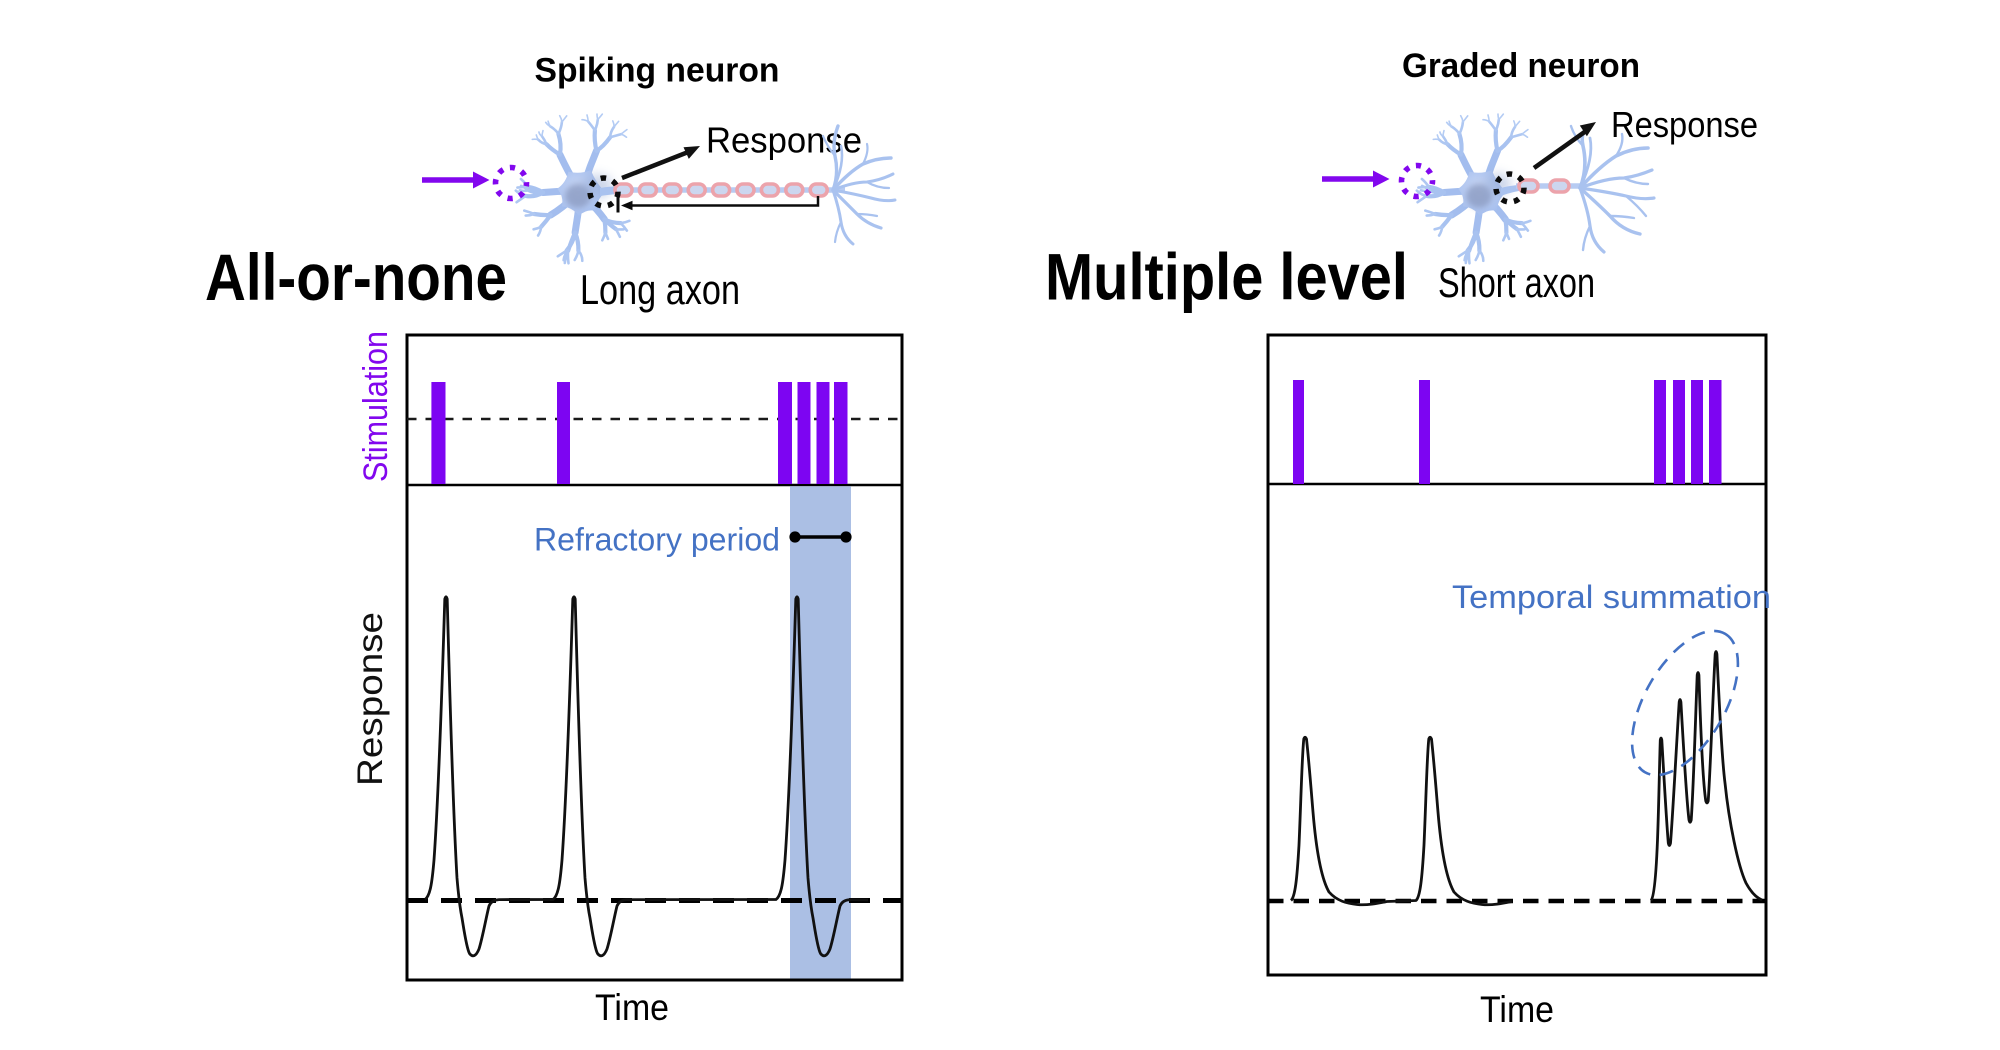 This screenshot has height=1050, width=2000. What do you see at coordinates (376, 406) in the screenshot?
I see `svg-text: Stimulation` at bounding box center [376, 406].